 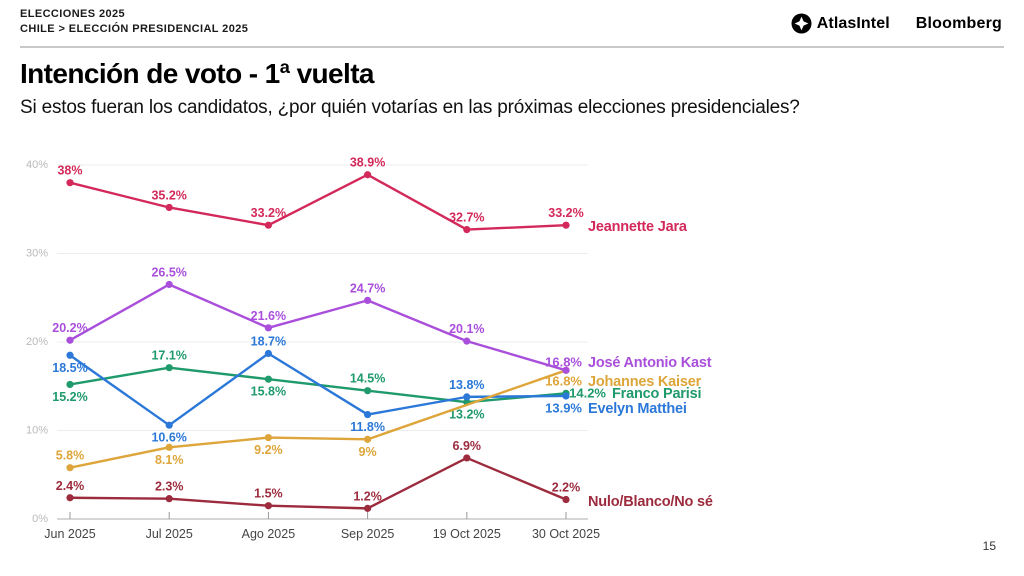 I want to click on y-axis-label-20: 20%, so click(x=37, y=342).